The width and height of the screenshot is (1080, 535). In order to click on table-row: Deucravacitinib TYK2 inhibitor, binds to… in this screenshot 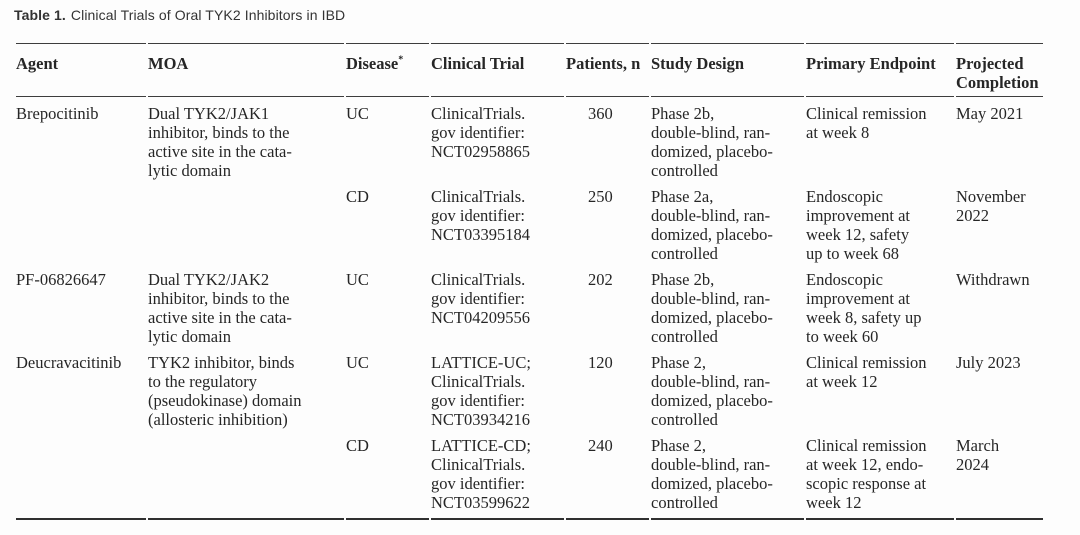, I will do `click(529, 387)`.